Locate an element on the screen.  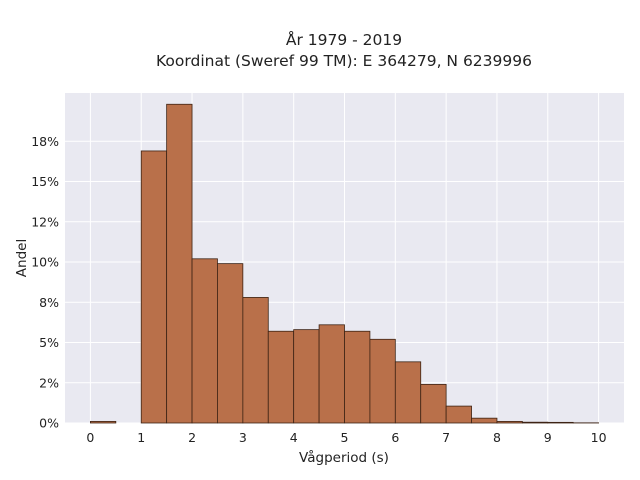
y-tick-label: 10% is located at coordinates (45, 262).